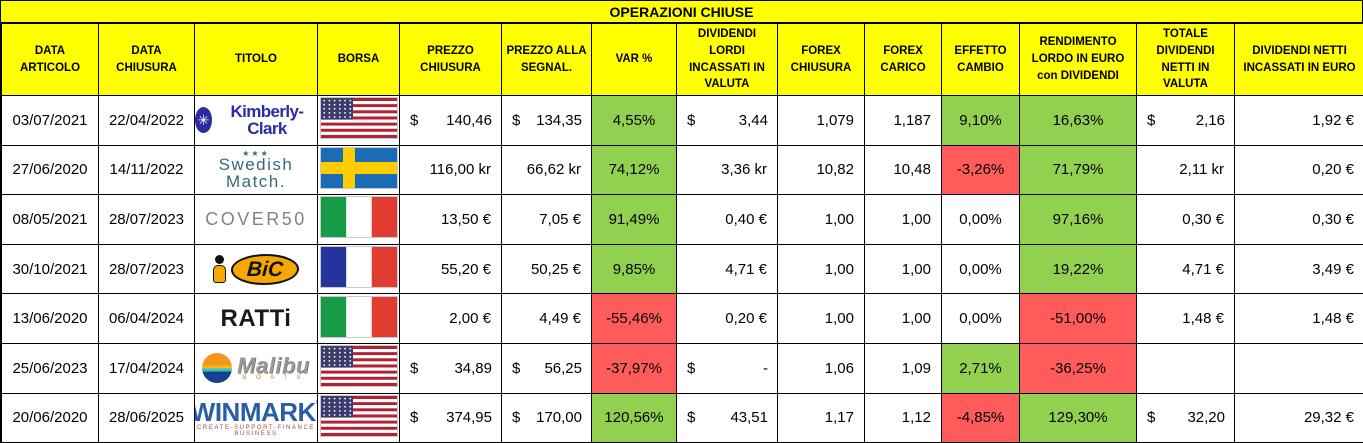  Describe the element at coordinates (1078, 170) in the screenshot. I see `cell-rendimento: 71,79%` at that location.